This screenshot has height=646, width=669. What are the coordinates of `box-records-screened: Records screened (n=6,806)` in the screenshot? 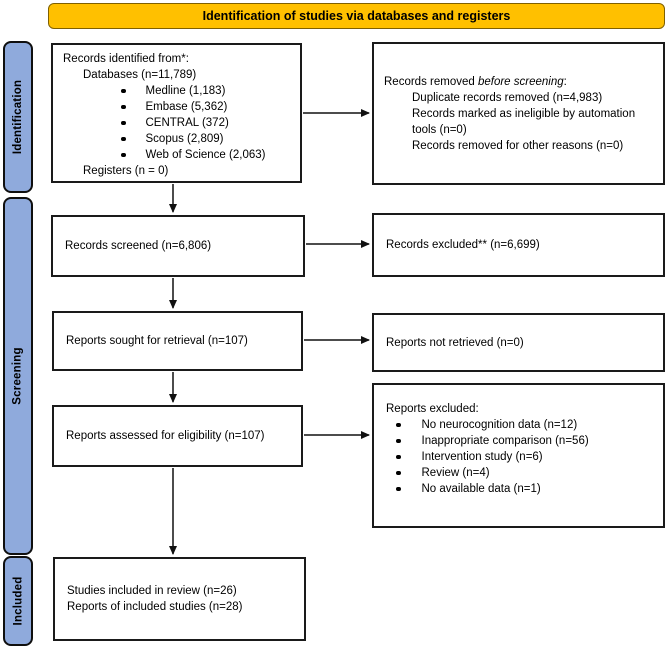 It's located at (178, 246).